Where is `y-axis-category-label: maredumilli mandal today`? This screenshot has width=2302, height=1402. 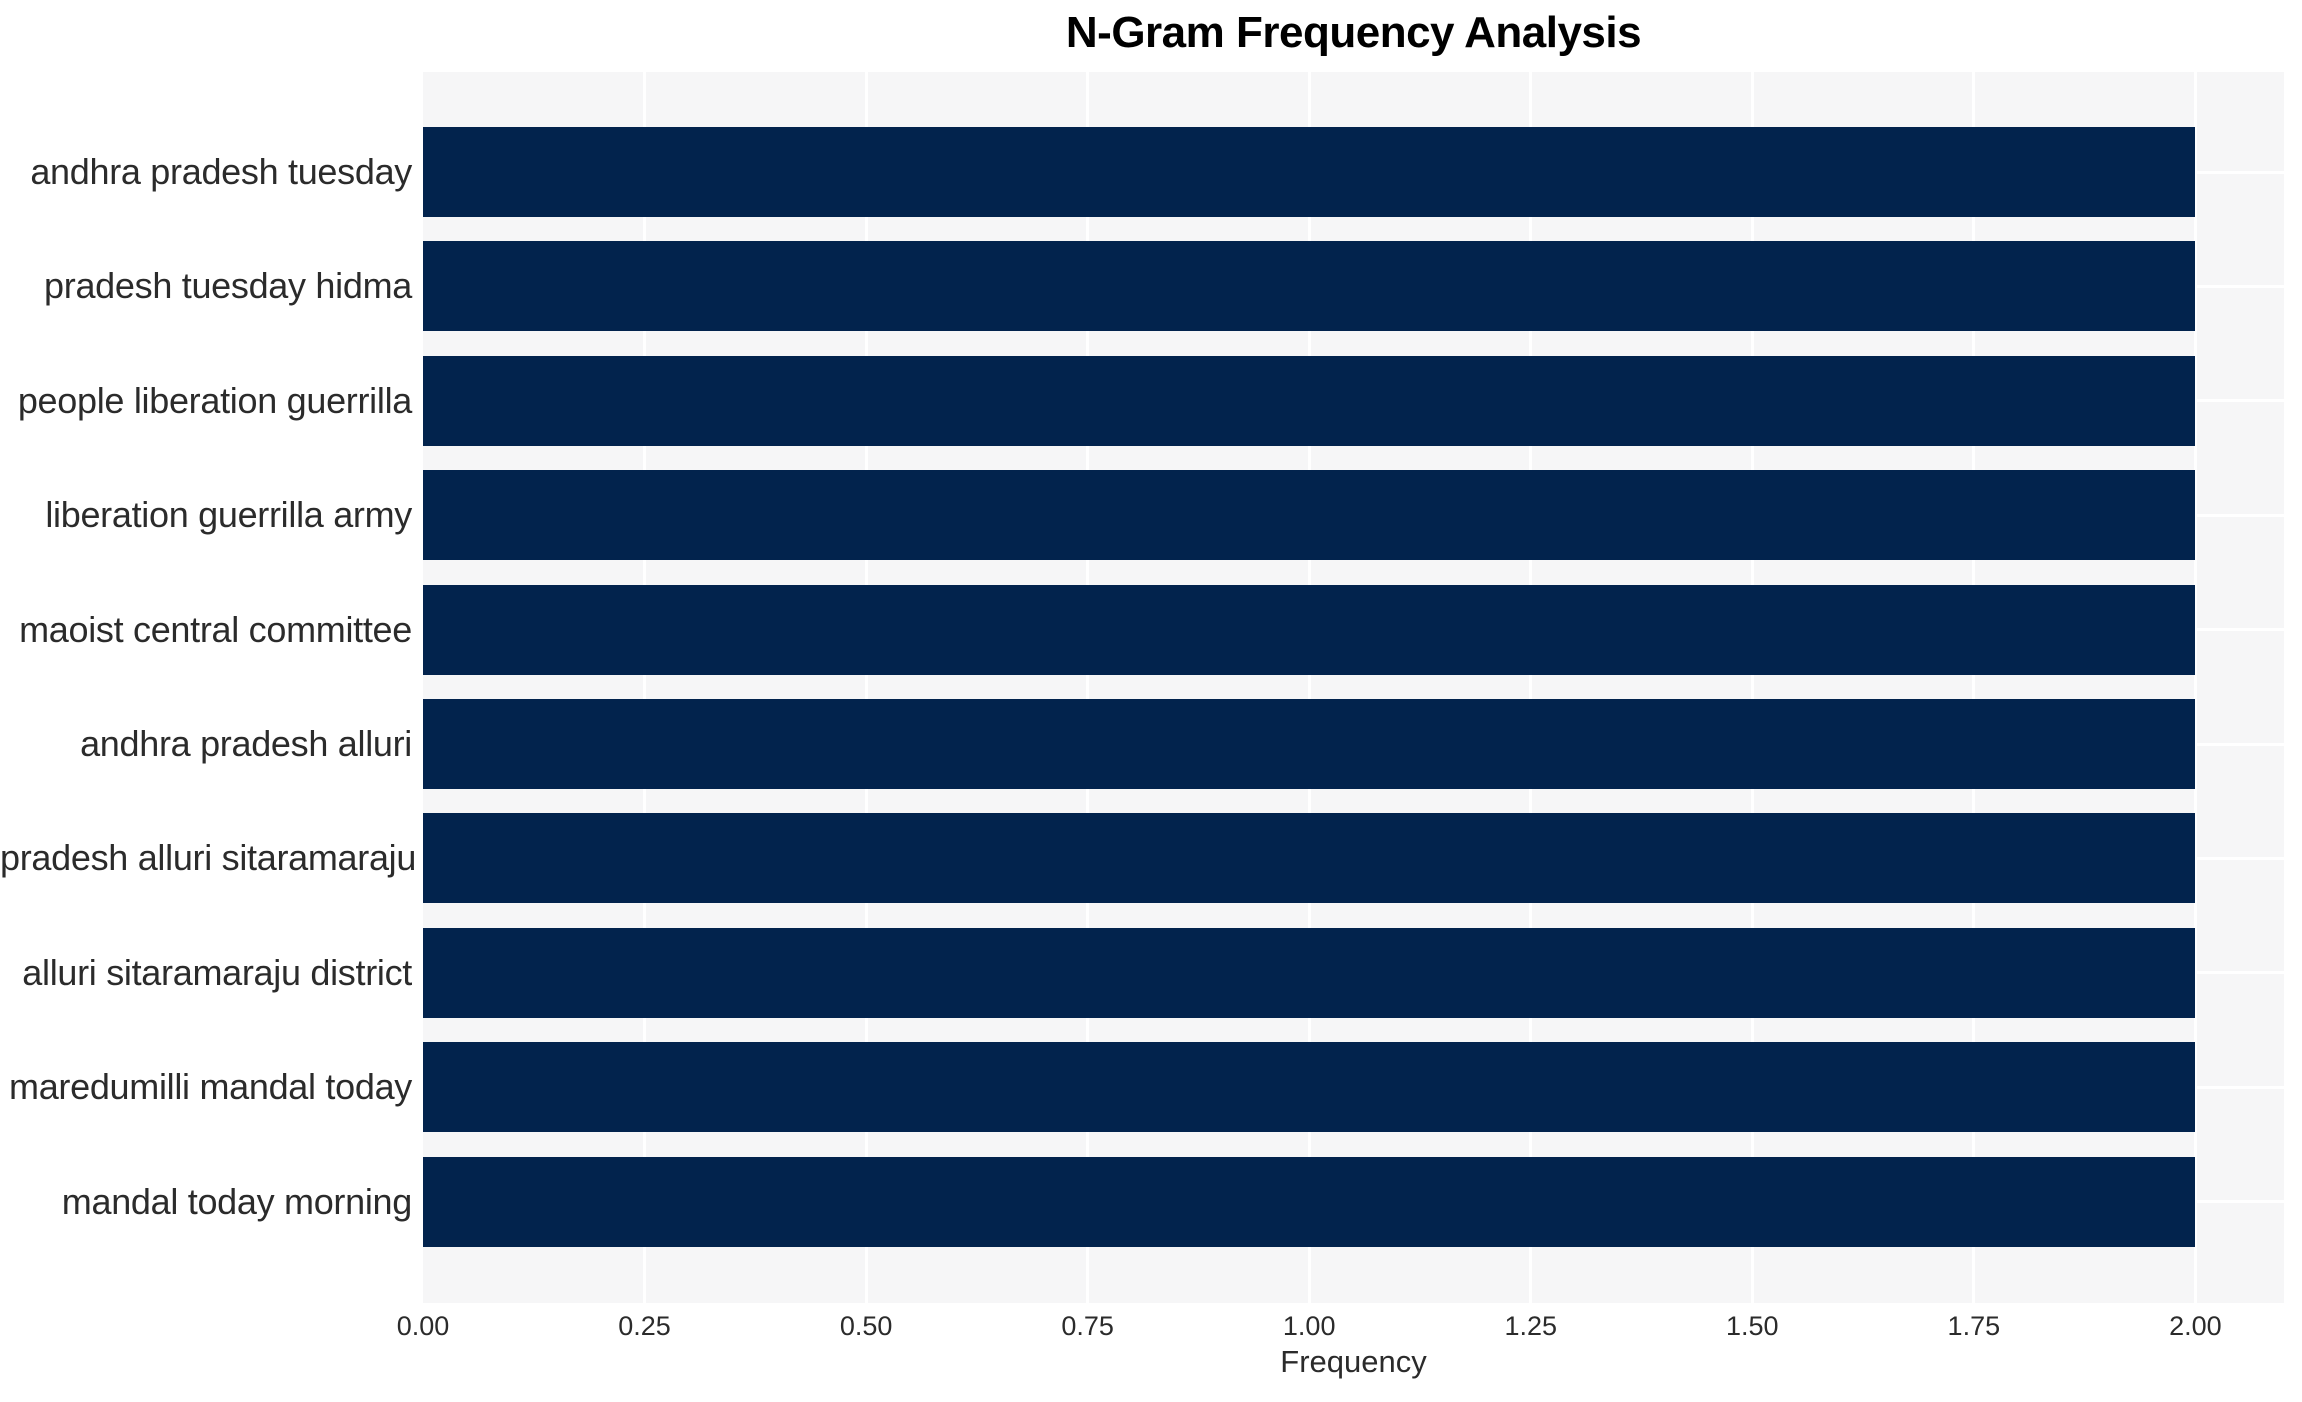
y-axis-category-label: maredumilli mandal today is located at coordinates (210, 1087).